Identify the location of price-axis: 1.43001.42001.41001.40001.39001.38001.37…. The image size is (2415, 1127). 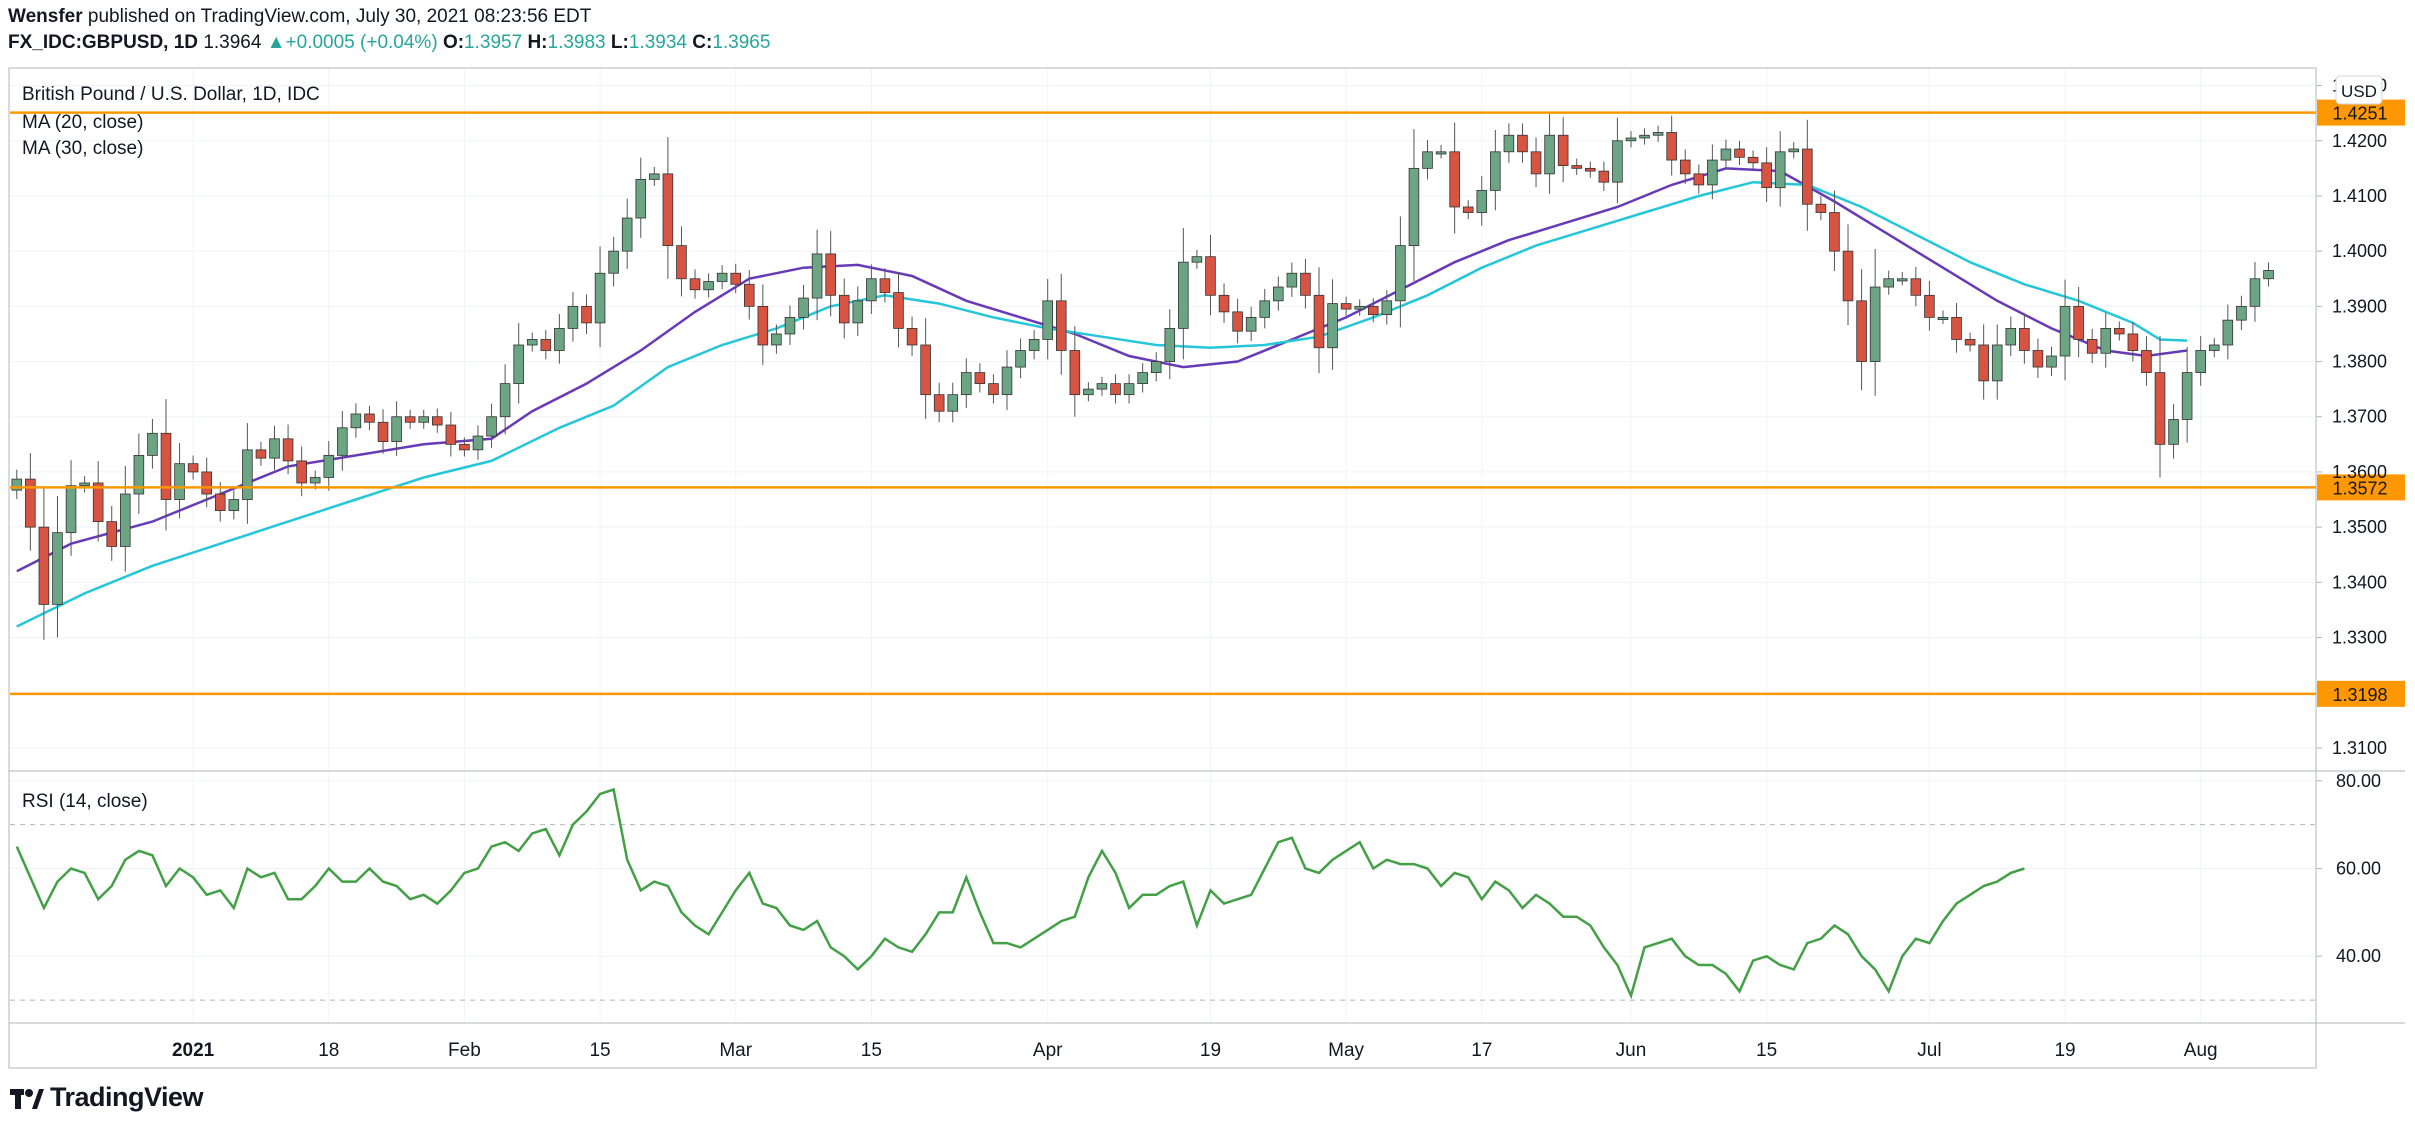
(2351, 417).